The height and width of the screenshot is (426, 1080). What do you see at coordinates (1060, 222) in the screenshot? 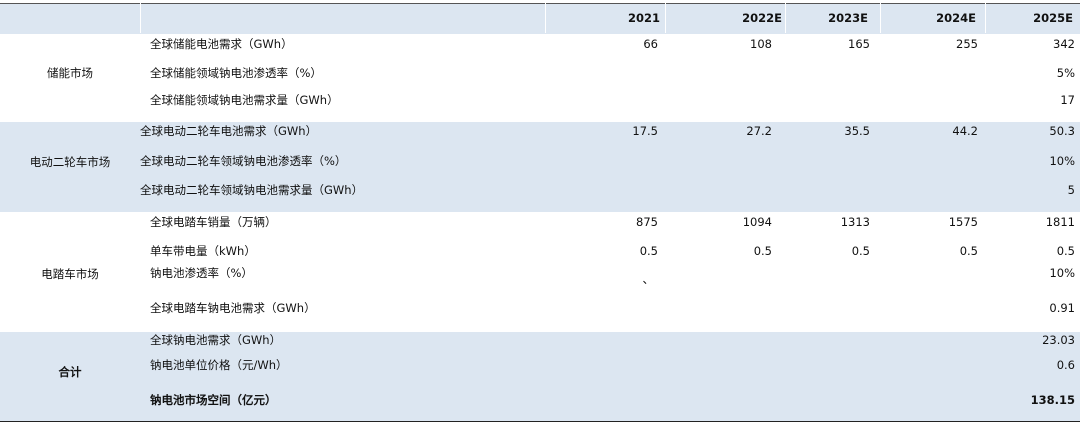
I see `cell-value: 1811` at bounding box center [1060, 222].